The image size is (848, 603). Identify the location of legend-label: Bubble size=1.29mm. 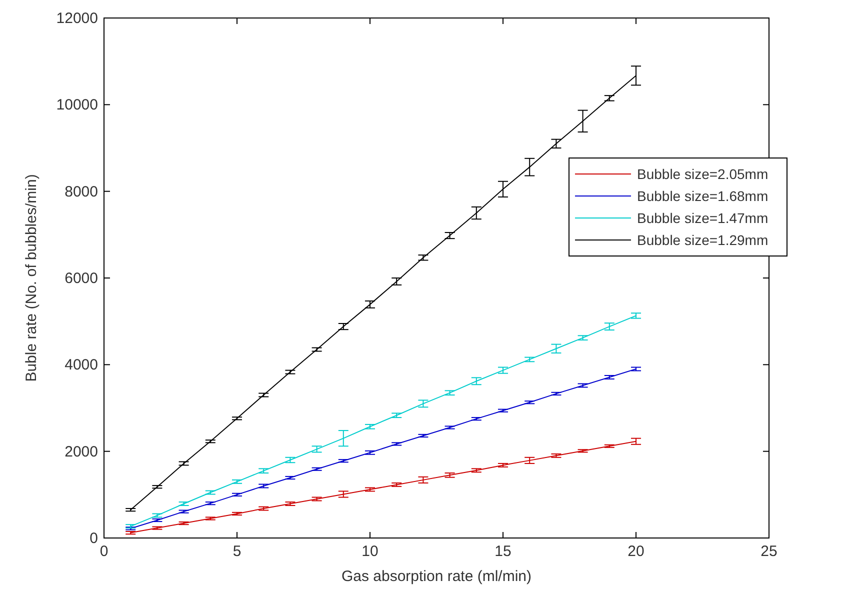
(702, 240).